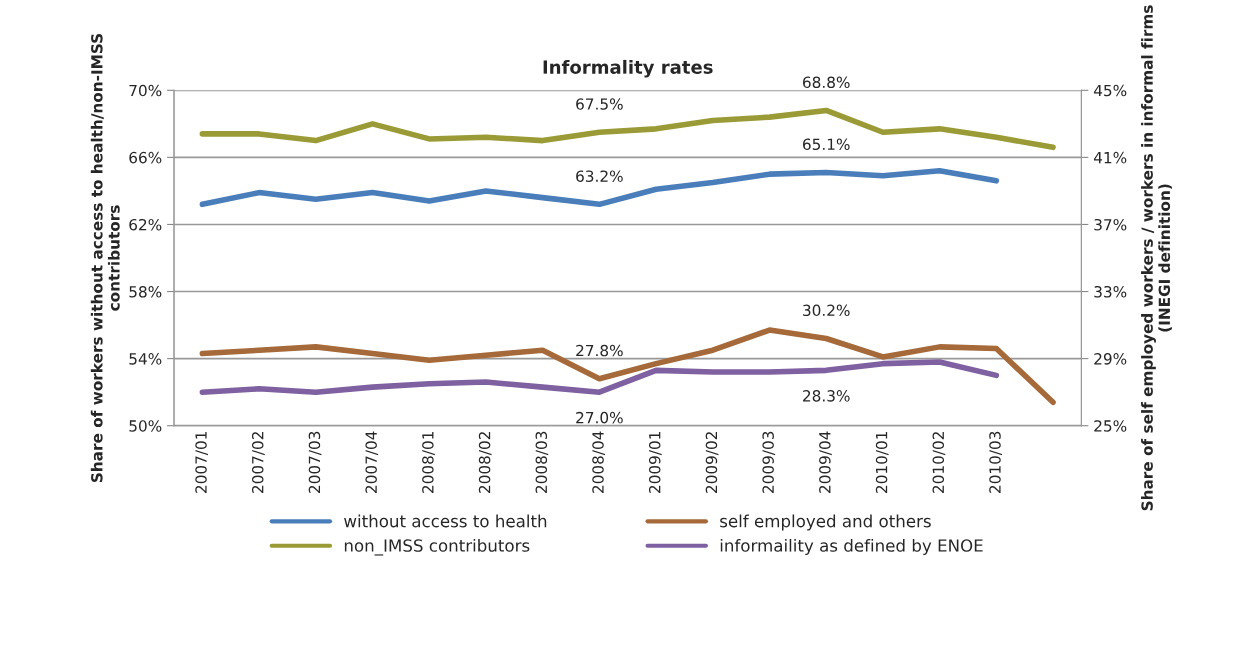  Describe the element at coordinates (105, 258) in the screenshot. I see `y-axis-title: Share of workers without access to health/non-IMSS contributors` at that location.